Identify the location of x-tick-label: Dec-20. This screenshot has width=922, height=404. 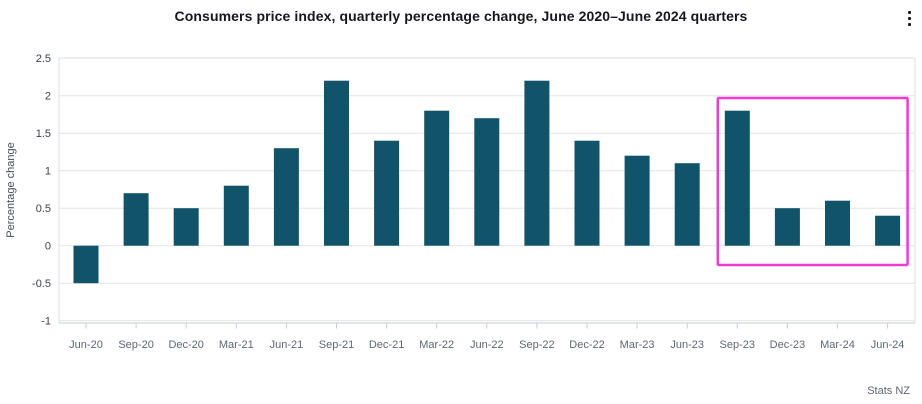
(185, 345).